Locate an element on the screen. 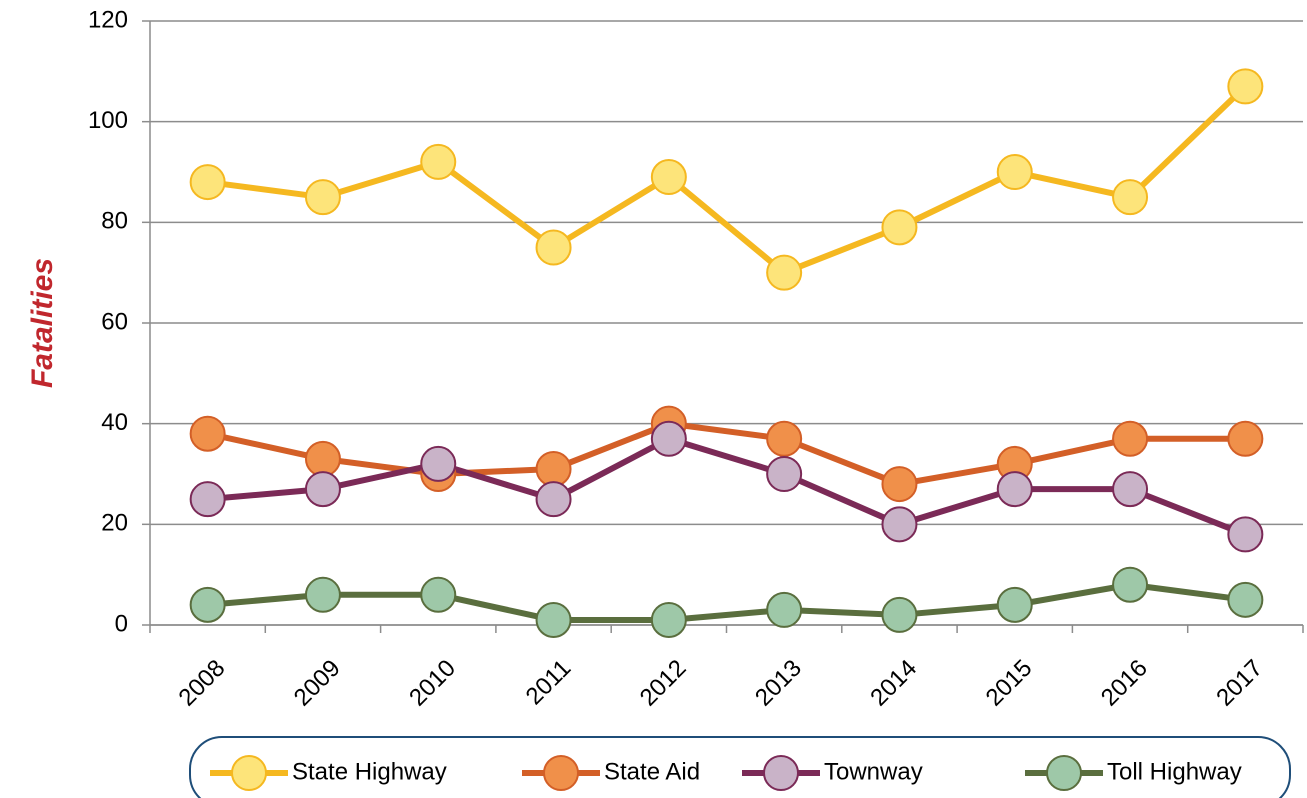  legend-box is located at coordinates (740, 767).